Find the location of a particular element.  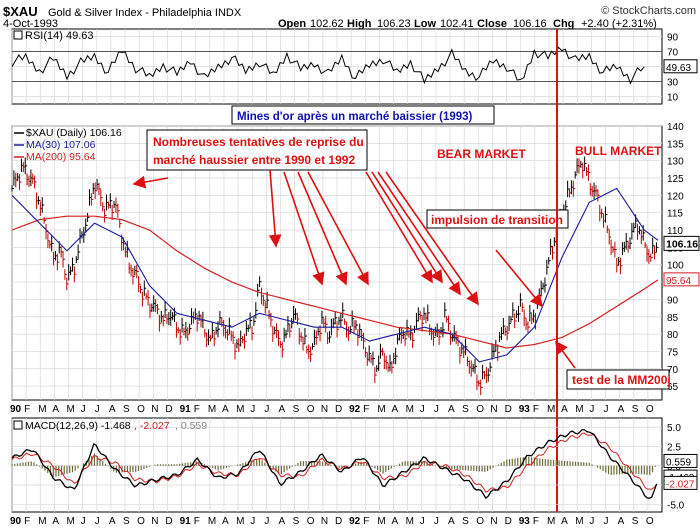

price-tick-label: 80 is located at coordinates (673, 335).